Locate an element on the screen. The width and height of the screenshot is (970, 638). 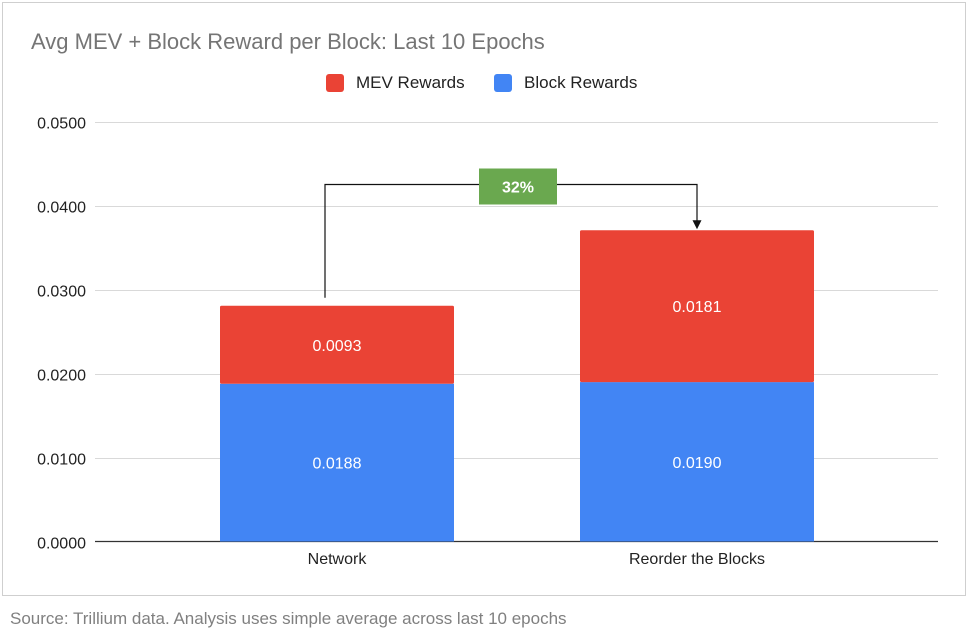
legend-label-block: Block Rewards is located at coordinates (581, 82).